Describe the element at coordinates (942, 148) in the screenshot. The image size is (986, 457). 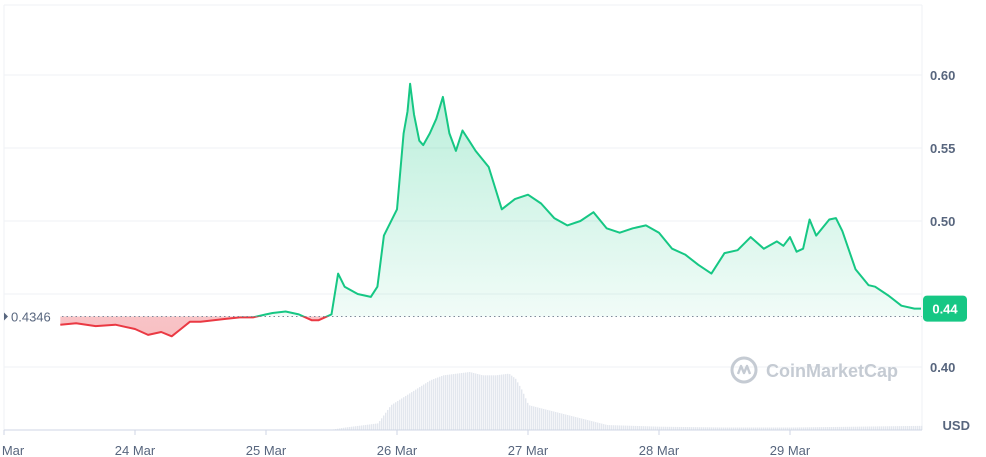
I see `y-tick-label-1: 0.55` at that location.